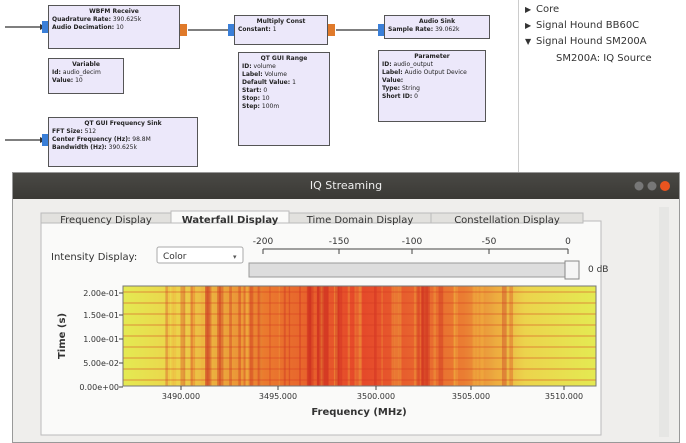 This screenshot has width=686, height=443. I want to click on block-param: Audio Decimation: 10, so click(114, 28).